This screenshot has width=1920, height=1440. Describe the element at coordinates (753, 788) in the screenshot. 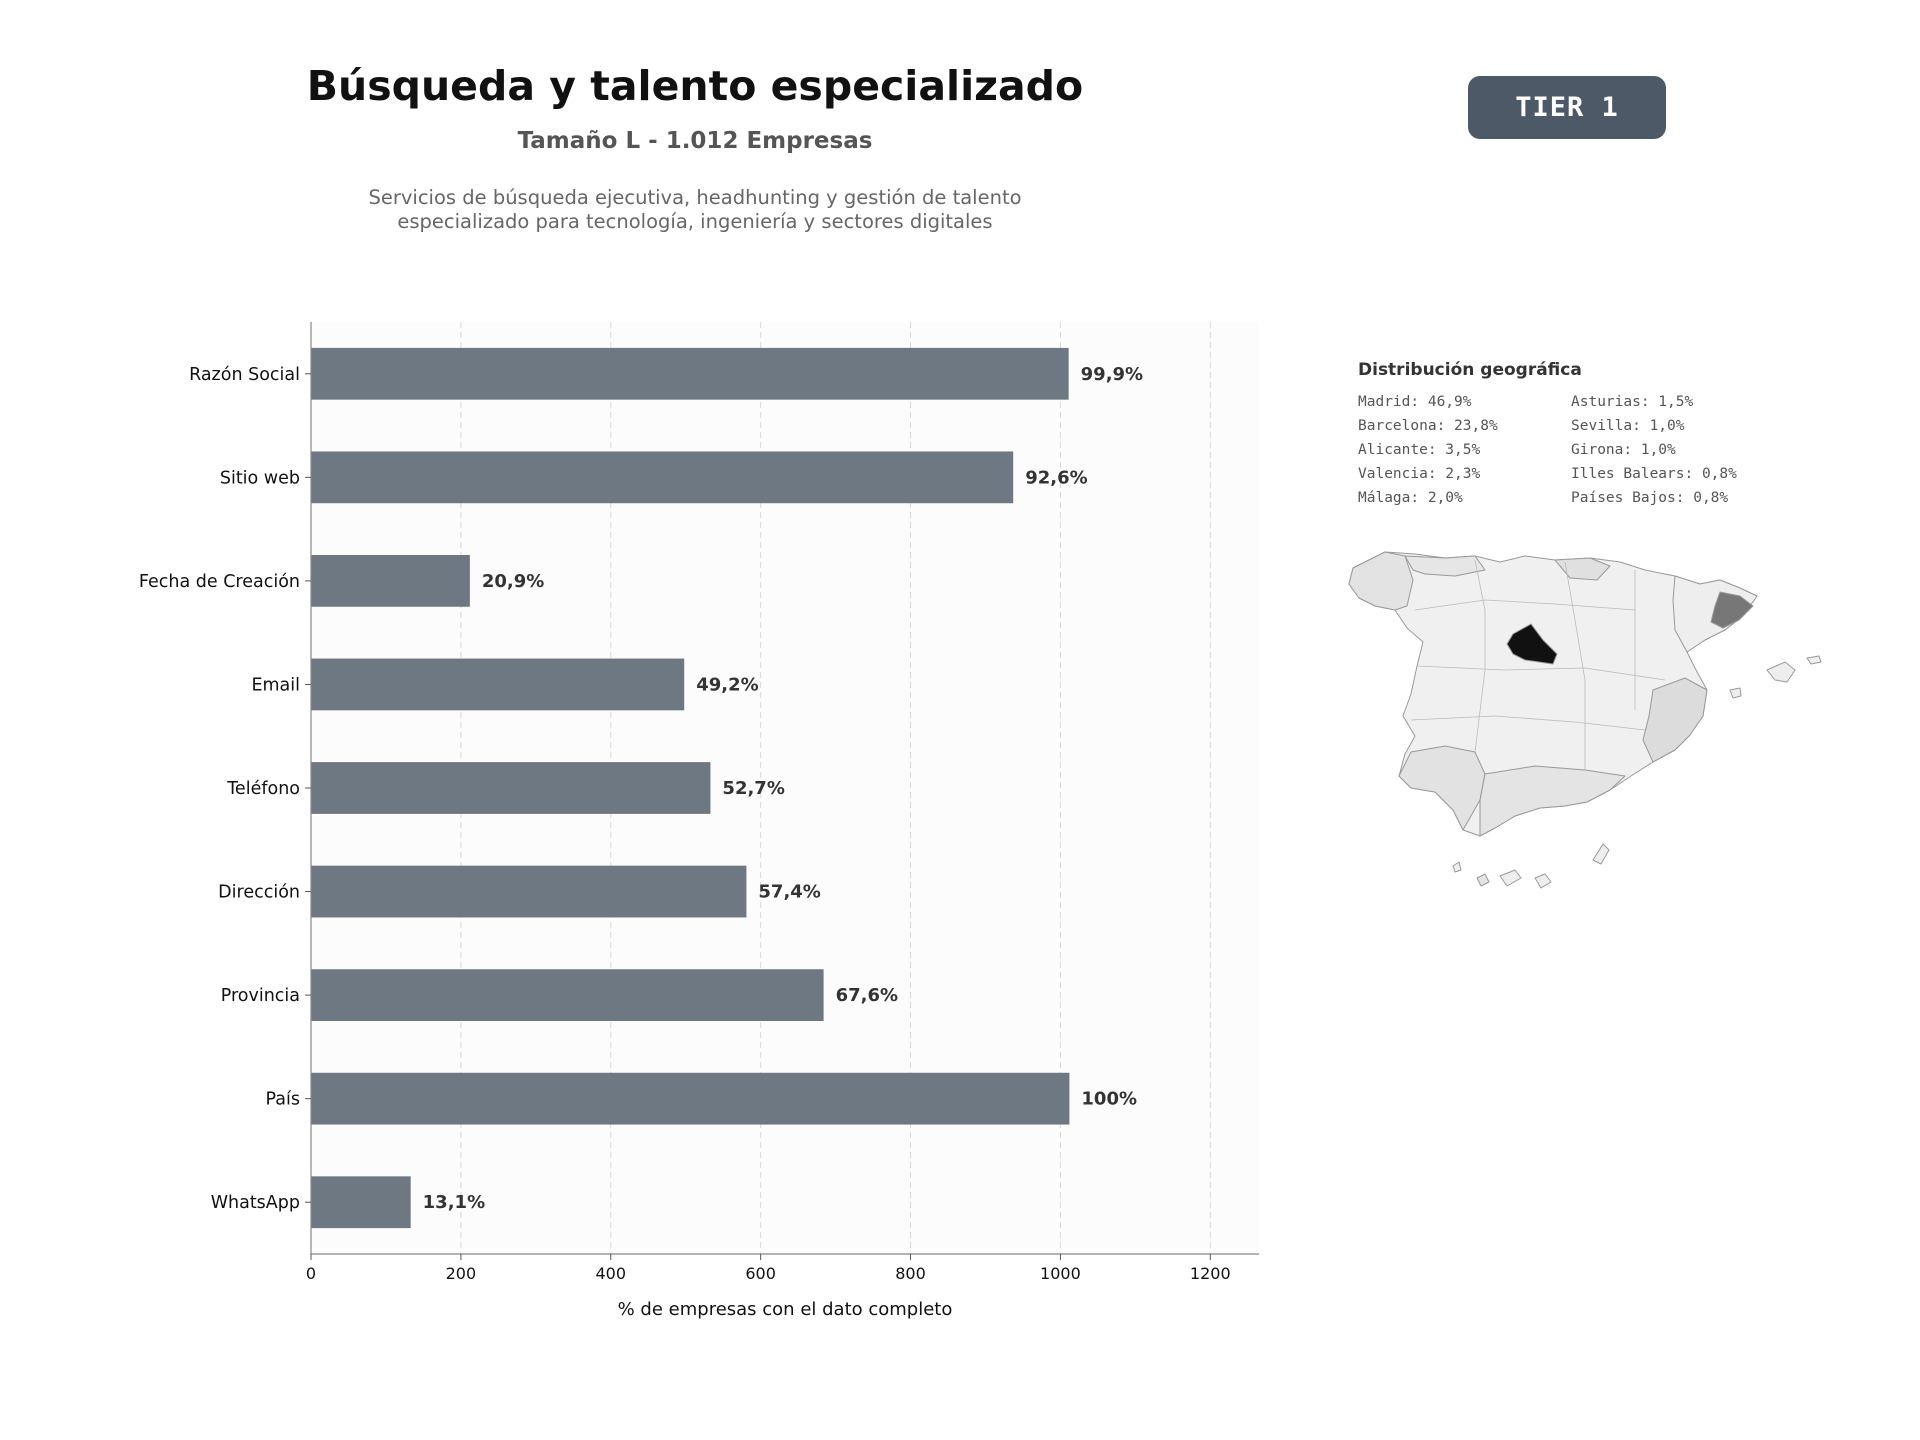

I see `bar-value-label: 52,7%` at that location.